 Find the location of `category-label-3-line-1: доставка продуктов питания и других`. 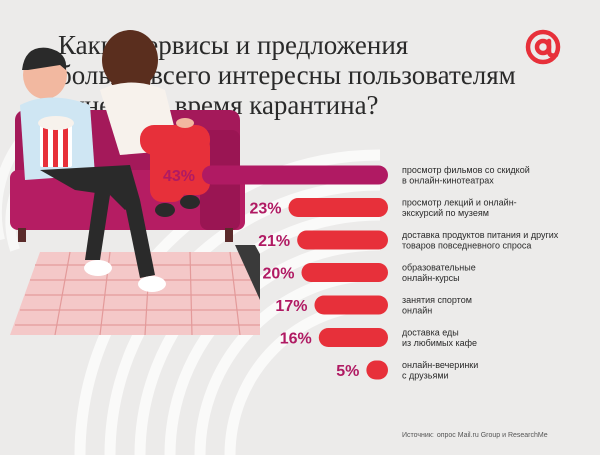

category-label-3-line-1: доставка продуктов питания и других is located at coordinates (480, 235).